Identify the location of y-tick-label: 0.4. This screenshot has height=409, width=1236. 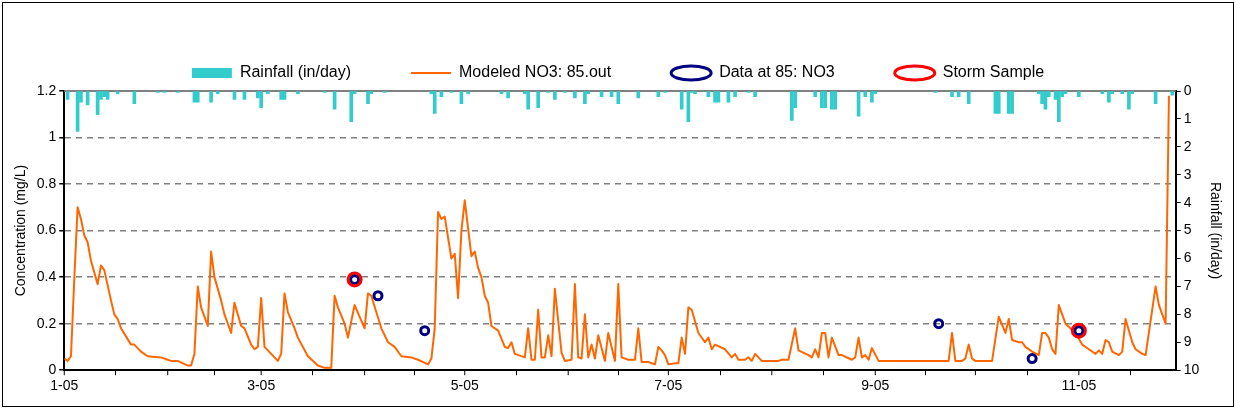
(46, 275).